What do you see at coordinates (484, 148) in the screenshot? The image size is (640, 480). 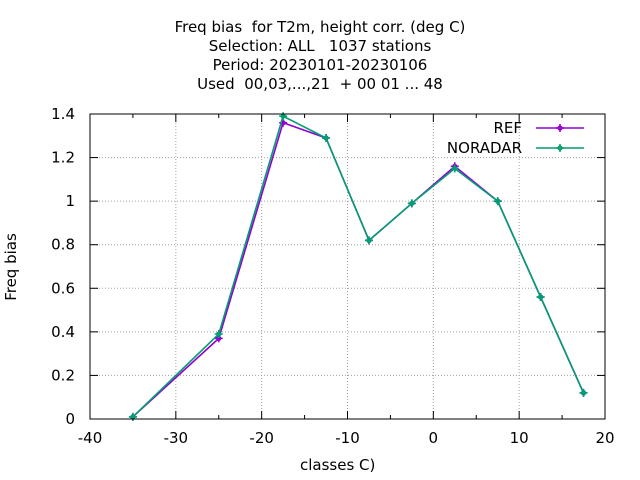 I see `legend-label-noradar: NORADAR` at bounding box center [484, 148].